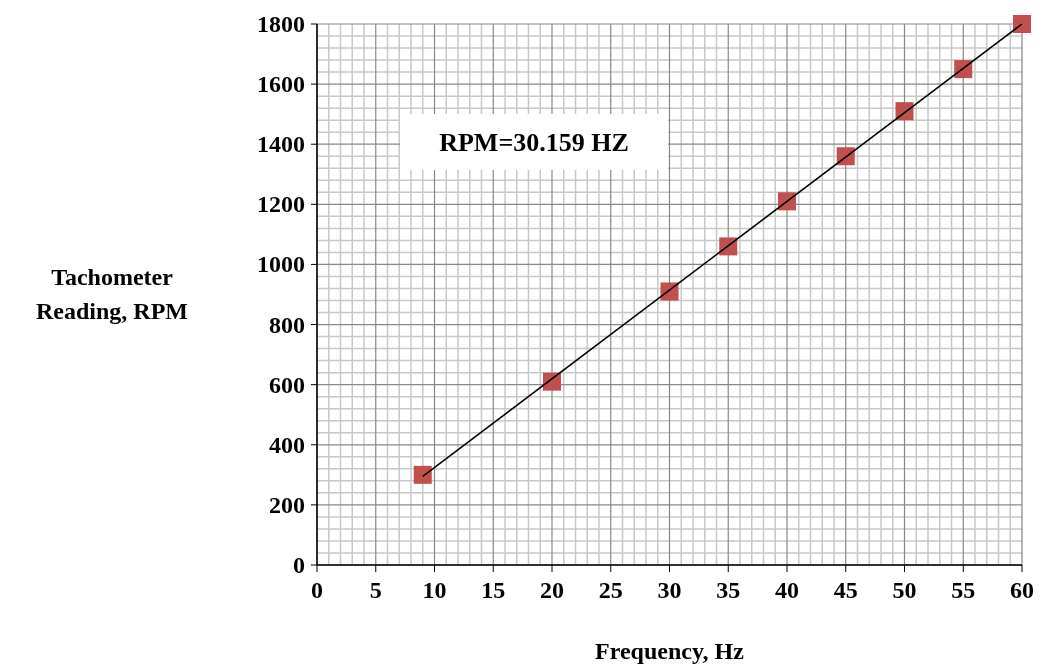 Image resolution: width=1044 pixels, height=669 pixels. Describe the element at coordinates (281, 144) in the screenshot. I see `y-tick-label: 1400` at that location.